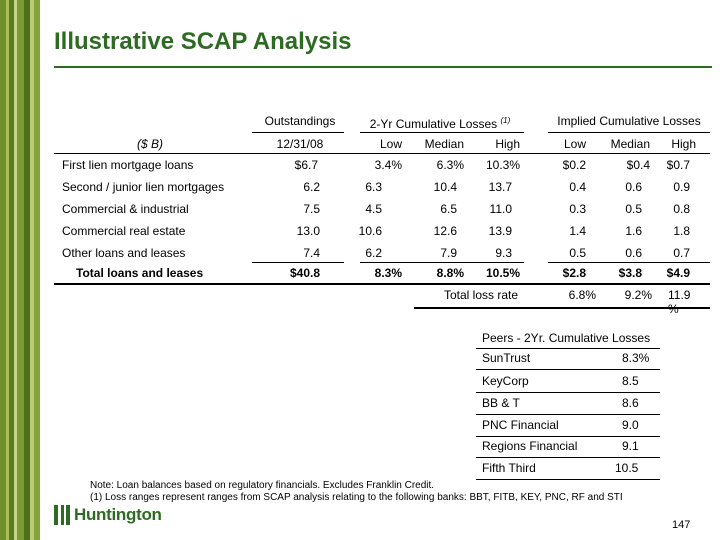 This screenshot has height=540, width=720. What do you see at coordinates (629, 132) in the screenshot?
I see `rule-implied` at bounding box center [629, 132].